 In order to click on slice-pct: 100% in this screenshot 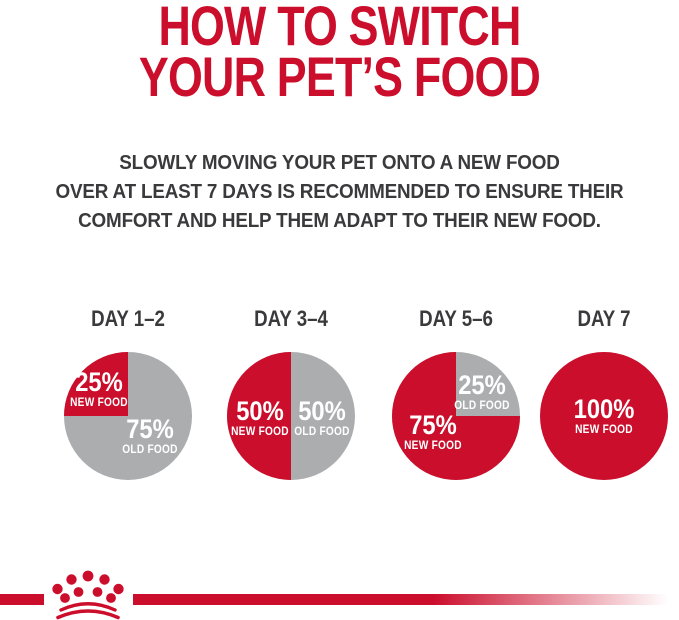, I will do `click(604, 408)`.